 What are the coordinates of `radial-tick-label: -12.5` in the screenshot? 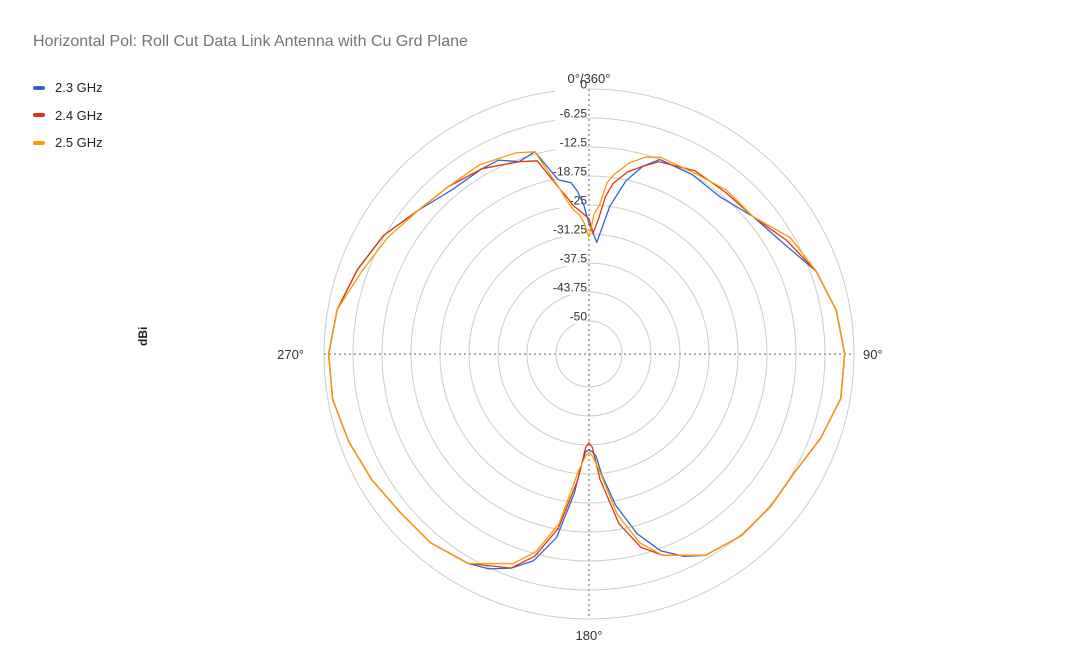 It's located at (574, 143).